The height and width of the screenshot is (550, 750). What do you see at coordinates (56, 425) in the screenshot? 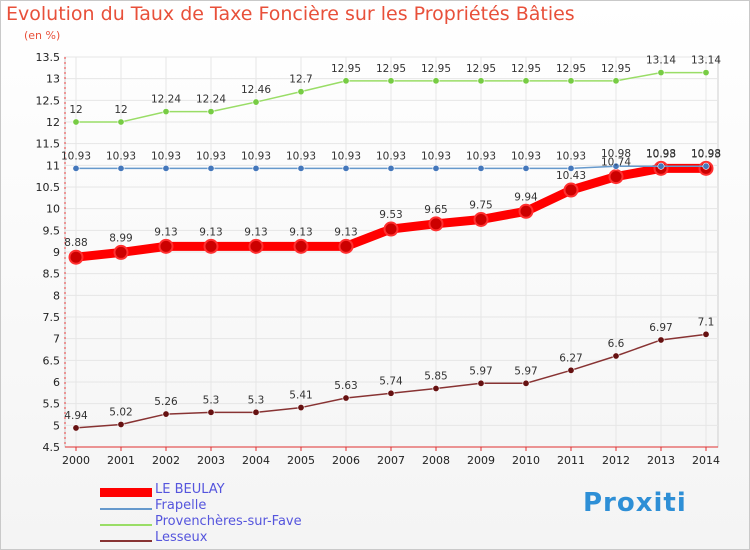
I see `y-tick-label: 5` at bounding box center [56, 425].